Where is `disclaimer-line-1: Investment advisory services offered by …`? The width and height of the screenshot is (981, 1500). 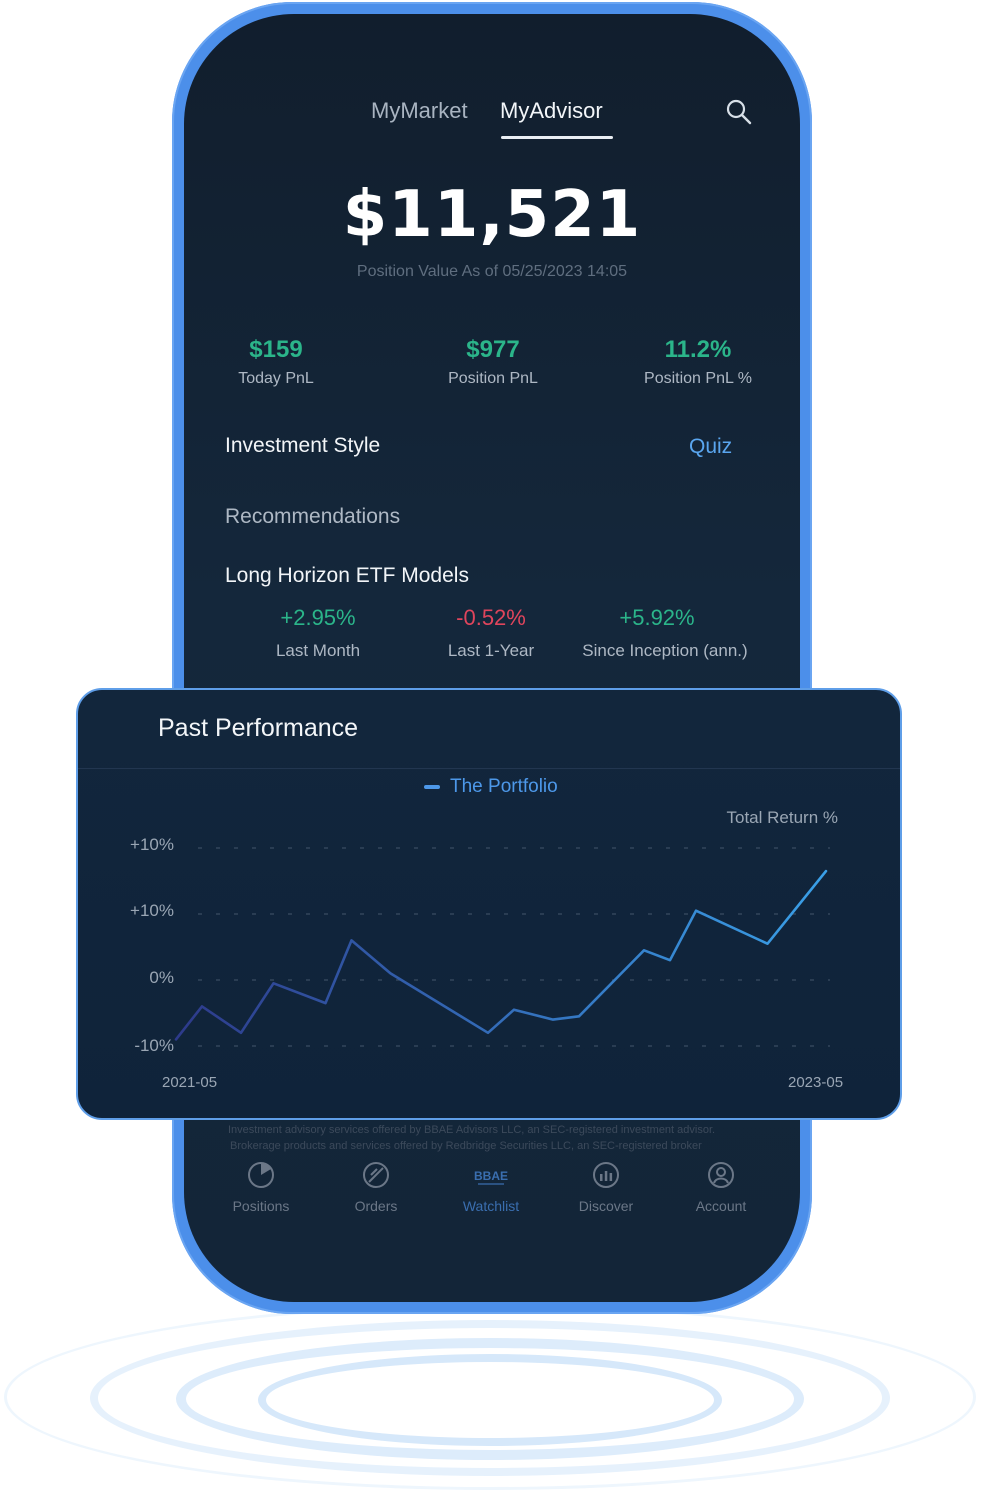
disclaimer-line-1: Investment advisory services offered by … is located at coordinates (472, 1130).